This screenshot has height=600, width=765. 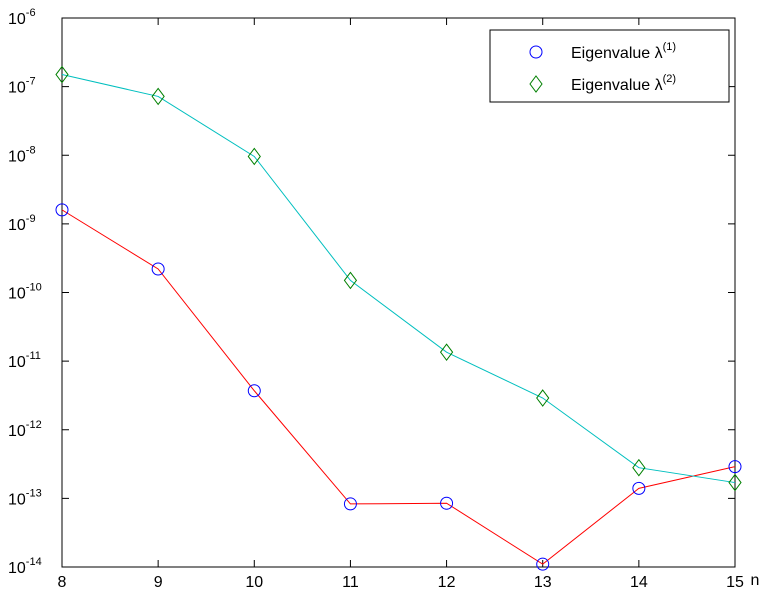 What do you see at coordinates (22, 86) in the screenshot?
I see `y-tick-label: 10⁻⁷` at bounding box center [22, 86].